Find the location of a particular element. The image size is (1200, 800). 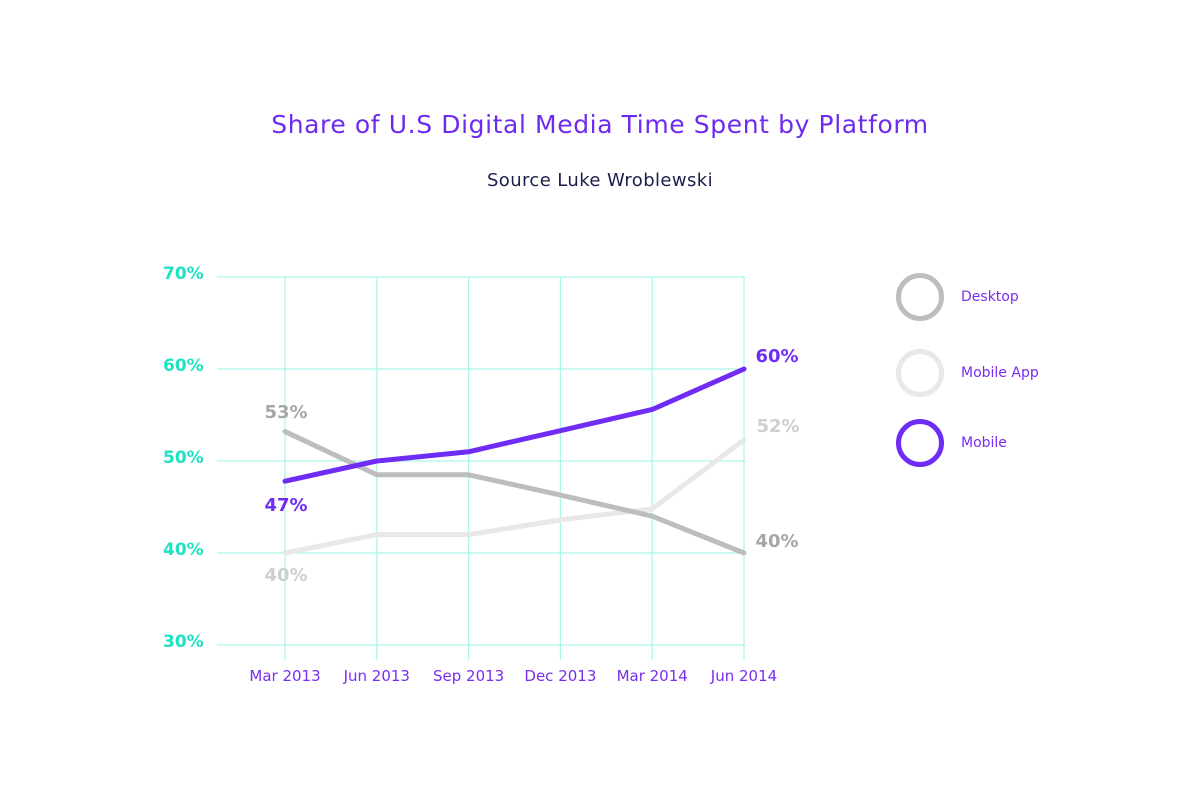

series-lines is located at coordinates (514, 461).